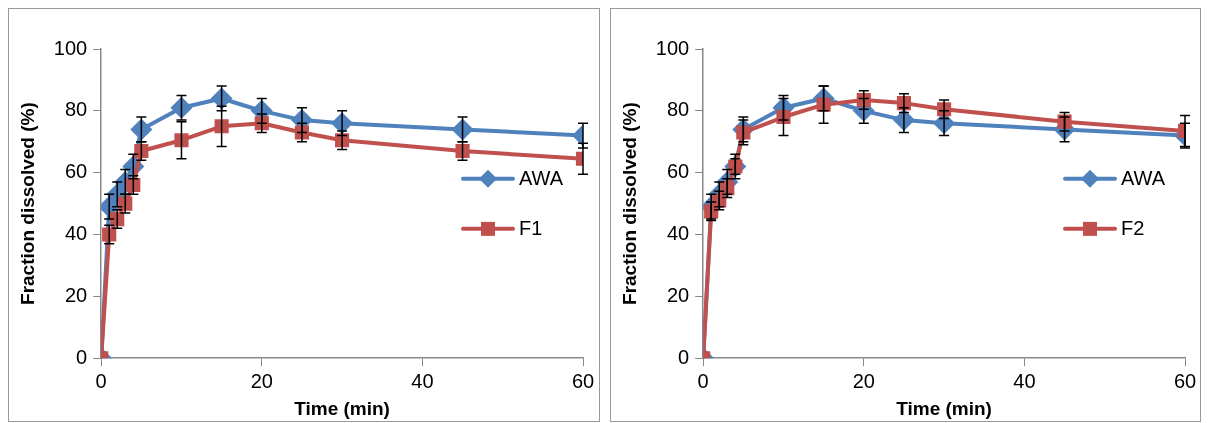  Describe the element at coordinates (1132, 228) in the screenshot. I see `legend-label: F2` at that location.